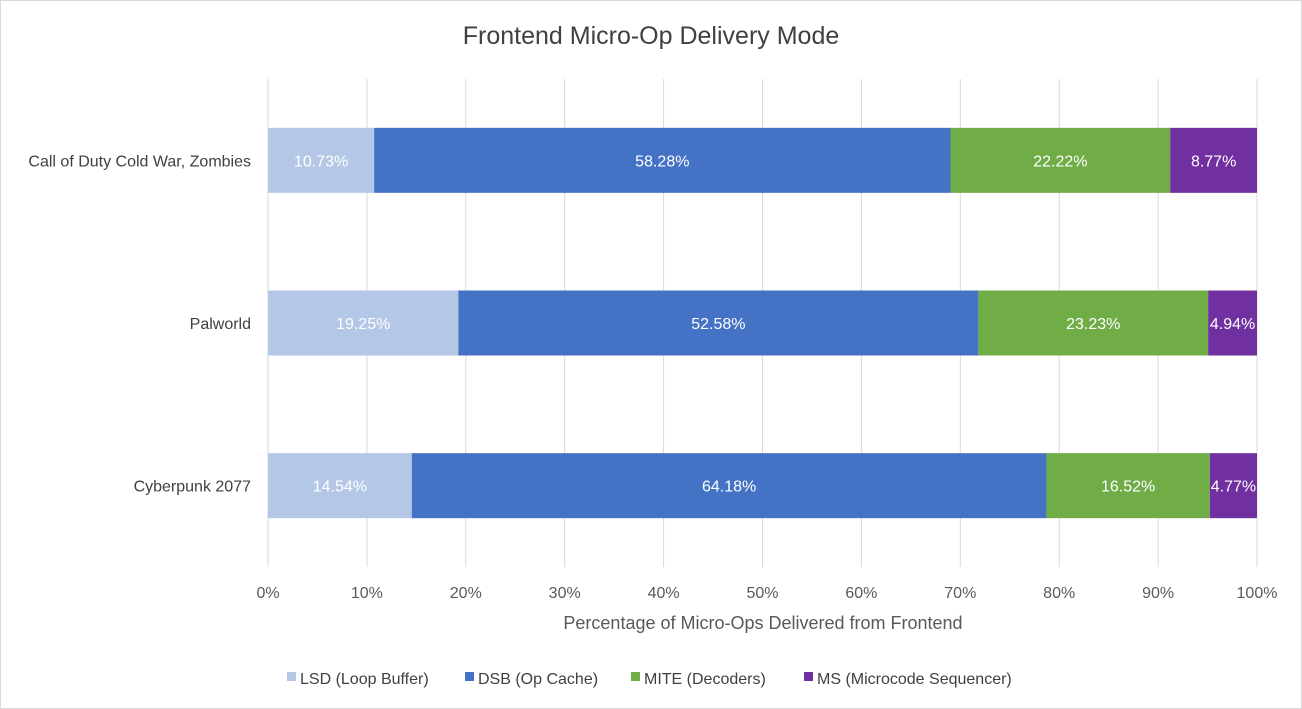 The height and width of the screenshot is (709, 1302). I want to click on data-label: 4.94%, so click(1232, 324).